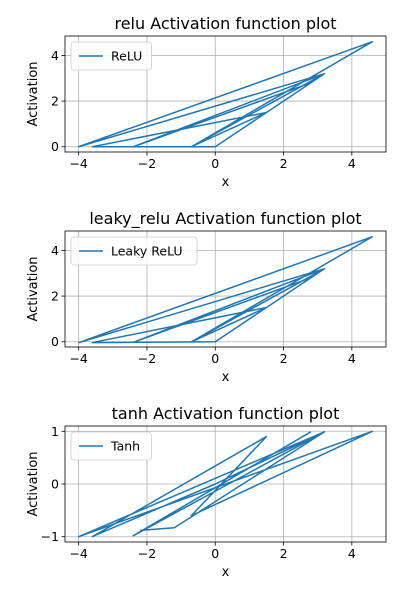 Image resolution: width=400 pixels, height=600 pixels. What do you see at coordinates (147, 251) in the screenshot?
I see `legend-label: Leaky ReLU` at bounding box center [147, 251].